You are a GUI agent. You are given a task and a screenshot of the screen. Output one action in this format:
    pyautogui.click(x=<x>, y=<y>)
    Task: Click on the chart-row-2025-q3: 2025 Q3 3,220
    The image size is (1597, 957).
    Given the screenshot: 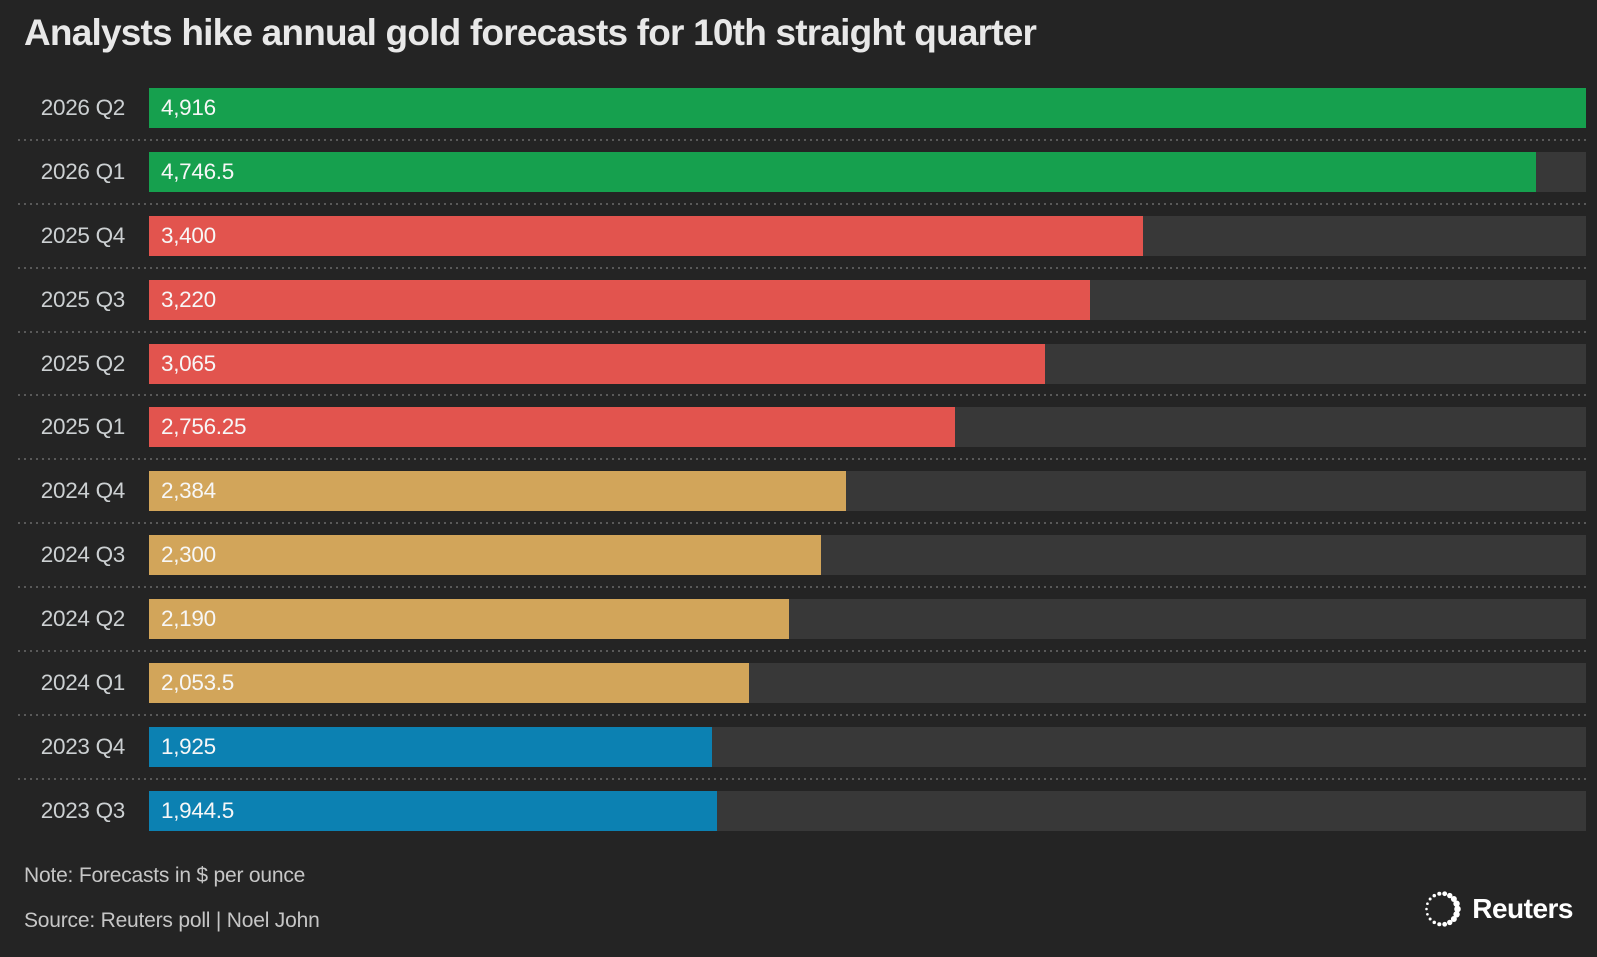 What is the action you would take?
    pyautogui.click(x=802, y=299)
    